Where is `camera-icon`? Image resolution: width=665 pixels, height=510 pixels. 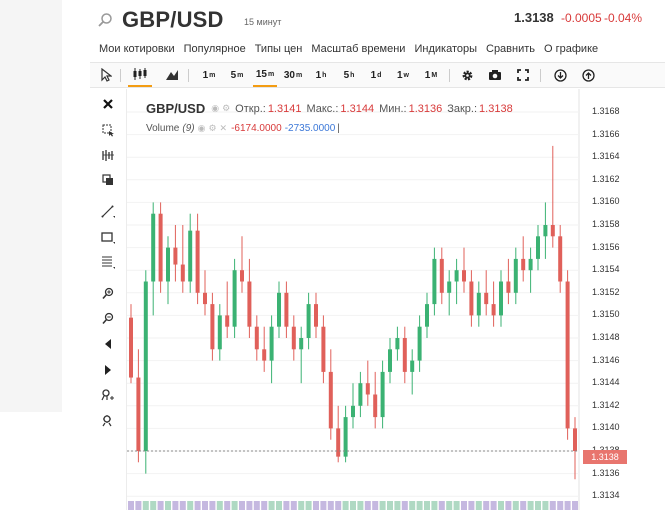
camera-icon is located at coordinates (495, 75).